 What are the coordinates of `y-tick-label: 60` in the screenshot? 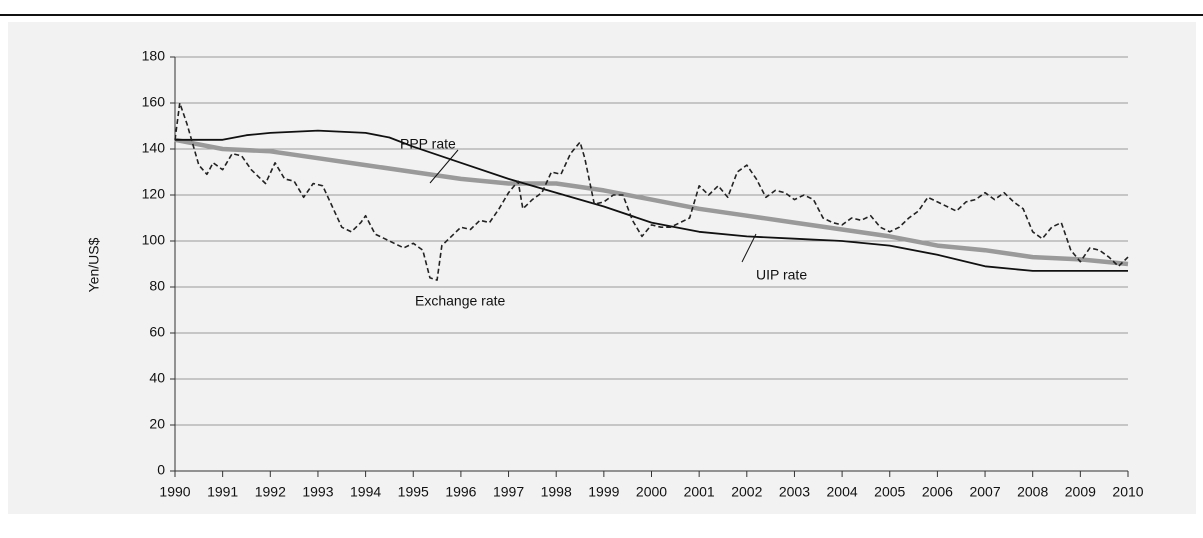 It's located at (157, 332).